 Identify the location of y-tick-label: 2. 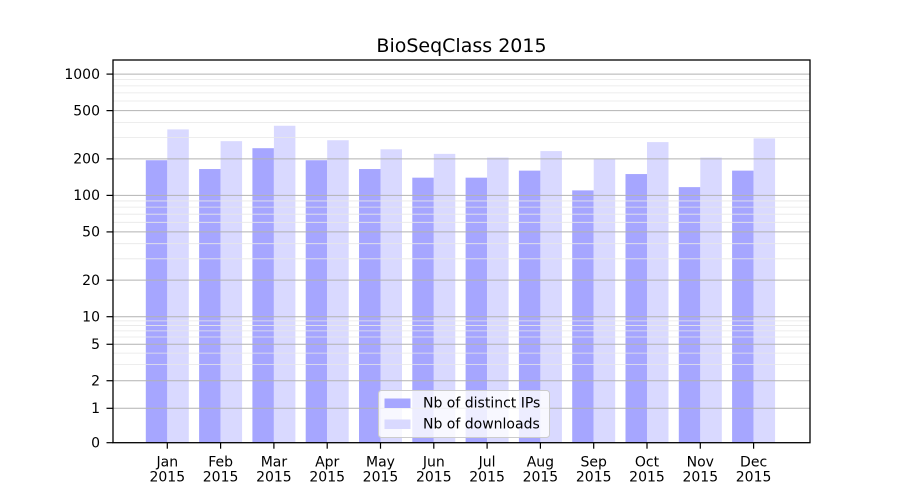
(95, 382).